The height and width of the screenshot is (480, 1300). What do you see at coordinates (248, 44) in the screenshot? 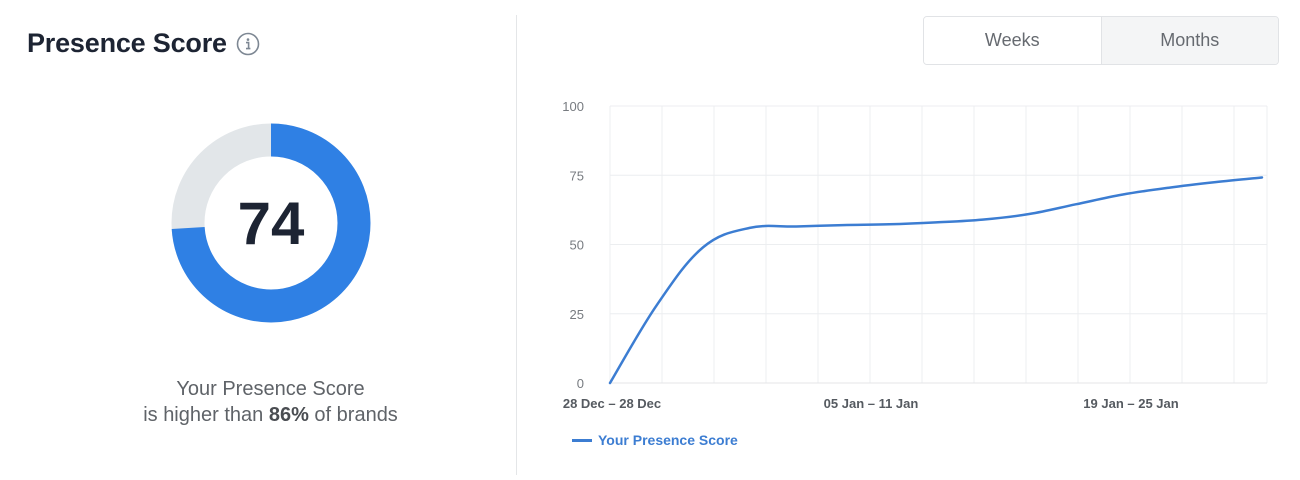
I see `info-icon` at bounding box center [248, 44].